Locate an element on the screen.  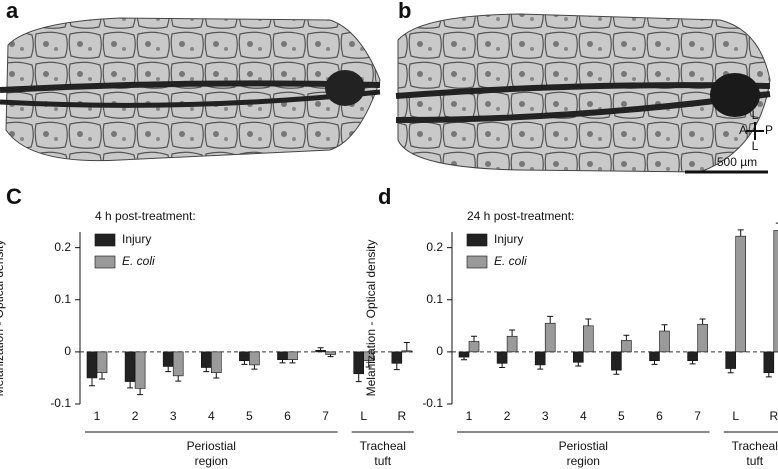
x-tick-label: 3 is located at coordinates (545, 416).